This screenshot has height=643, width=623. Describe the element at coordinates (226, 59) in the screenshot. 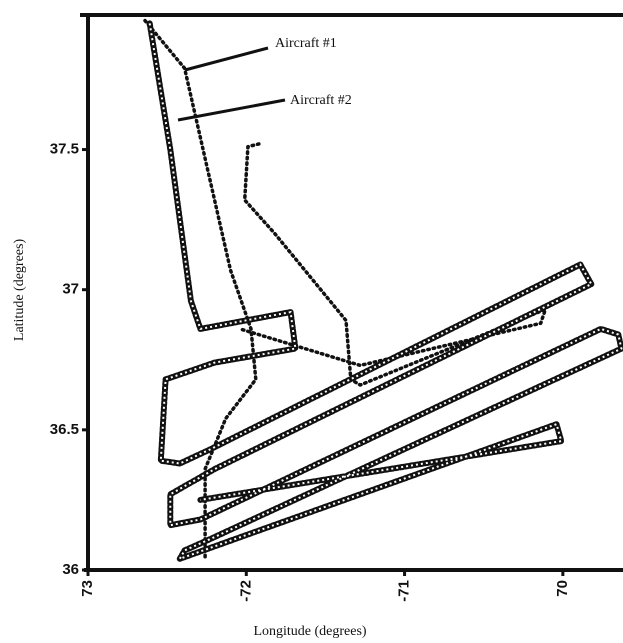

I see `leader-line` at that location.